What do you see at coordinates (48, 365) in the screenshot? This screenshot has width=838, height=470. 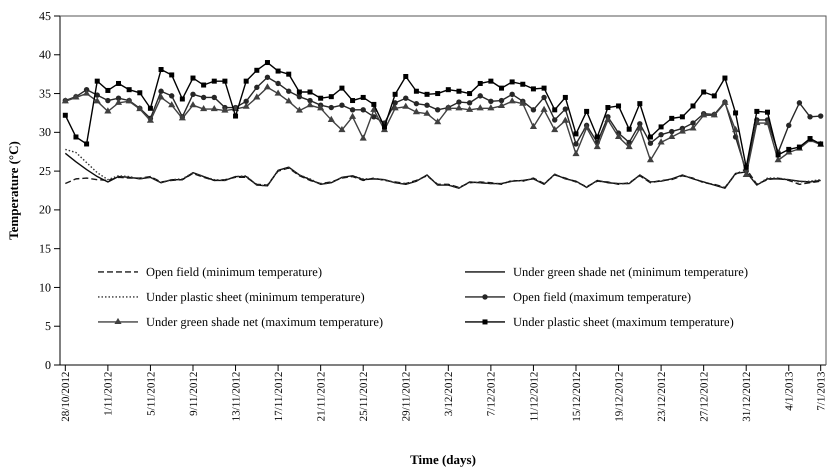 I see `y-tick-label: 0` at bounding box center [48, 365].